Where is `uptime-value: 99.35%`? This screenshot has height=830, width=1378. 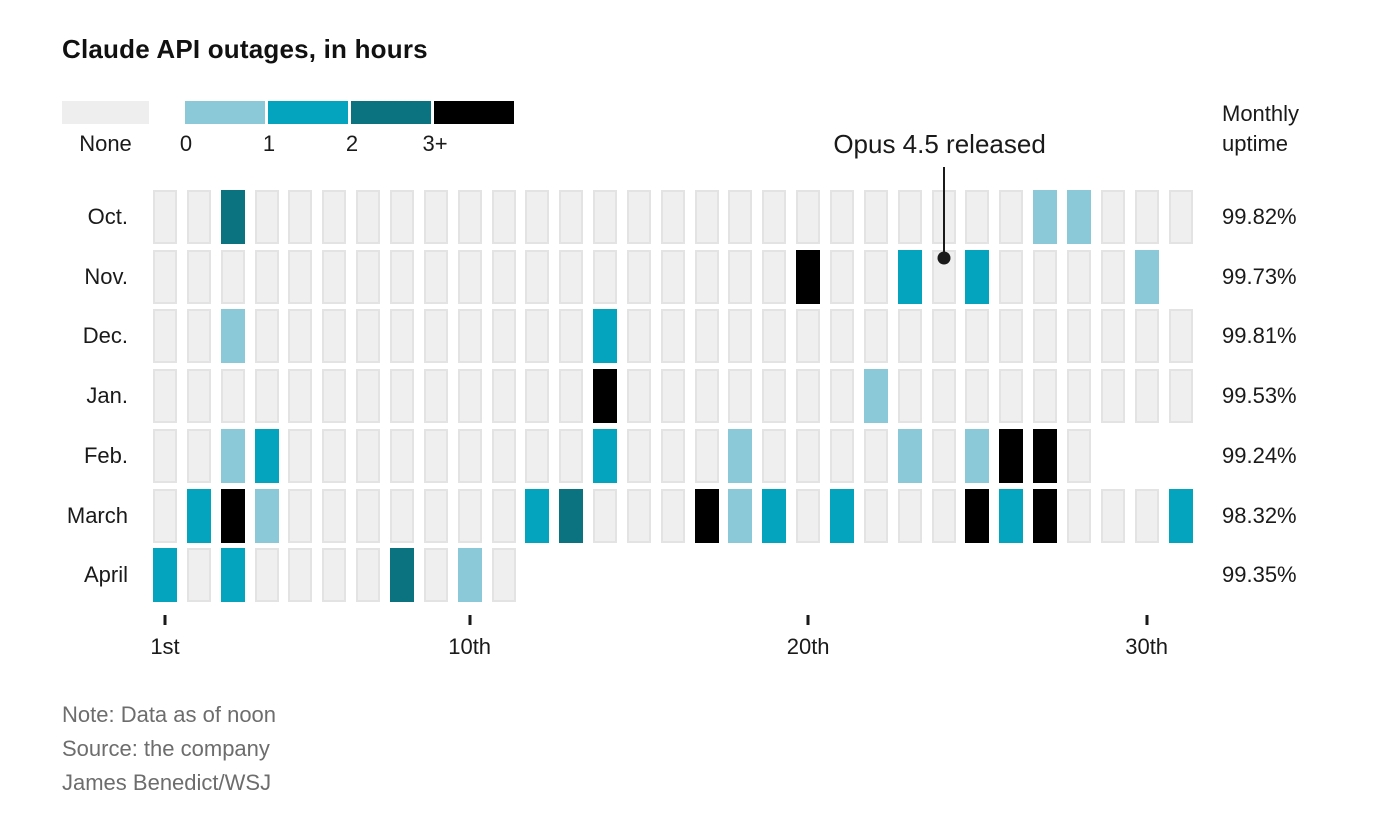
uptime-value: 99.35% is located at coordinates (1259, 575).